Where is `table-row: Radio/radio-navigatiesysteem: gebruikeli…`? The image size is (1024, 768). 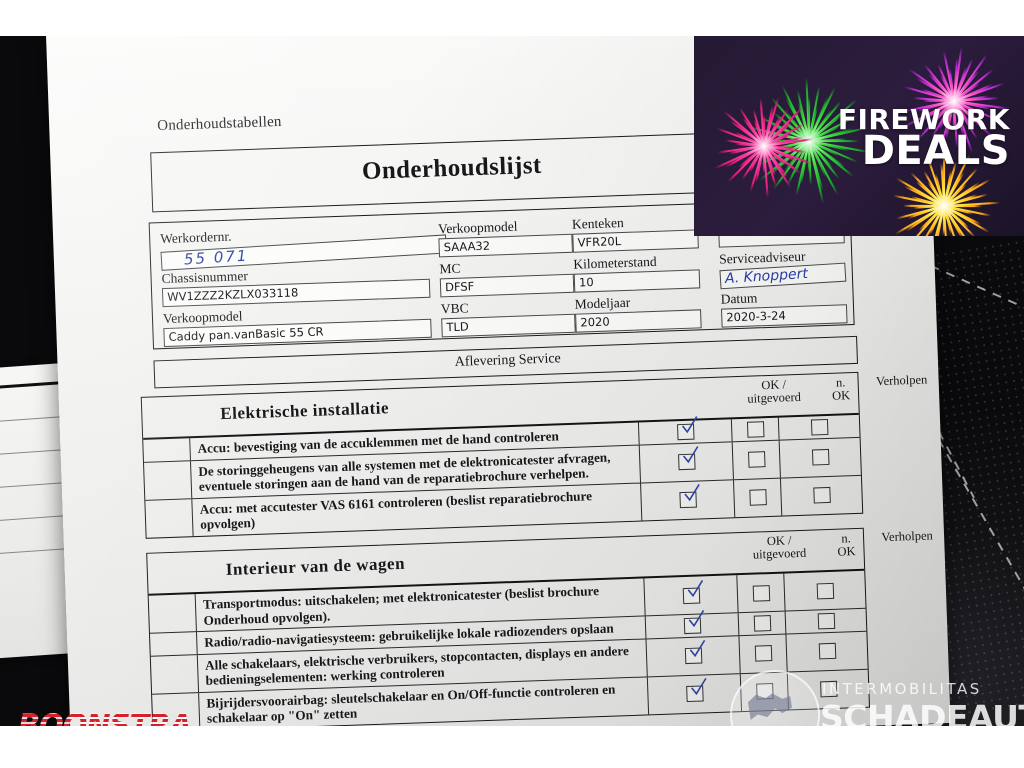 table-row: Radio/radio-navigatiesysteem: gebruikeli… is located at coordinates (508, 632).